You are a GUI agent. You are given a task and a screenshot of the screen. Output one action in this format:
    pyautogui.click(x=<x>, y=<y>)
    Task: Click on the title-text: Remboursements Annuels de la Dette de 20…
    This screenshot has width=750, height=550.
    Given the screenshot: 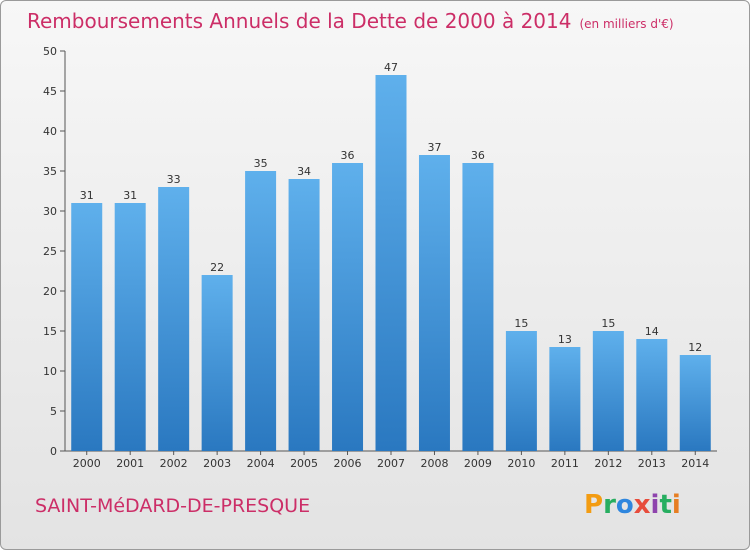 What is the action you would take?
    pyautogui.click(x=299, y=21)
    